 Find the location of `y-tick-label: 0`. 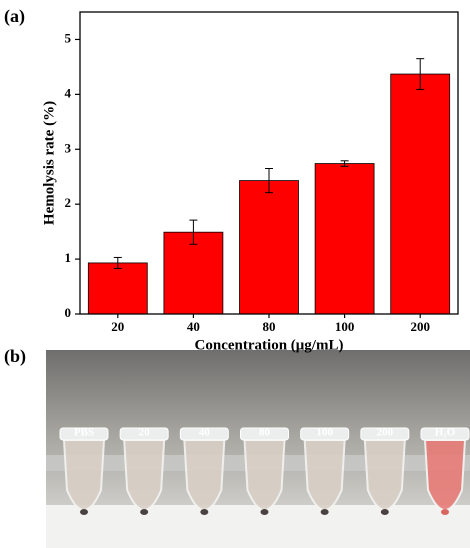

y-tick-label: 0 is located at coordinates (68, 312).